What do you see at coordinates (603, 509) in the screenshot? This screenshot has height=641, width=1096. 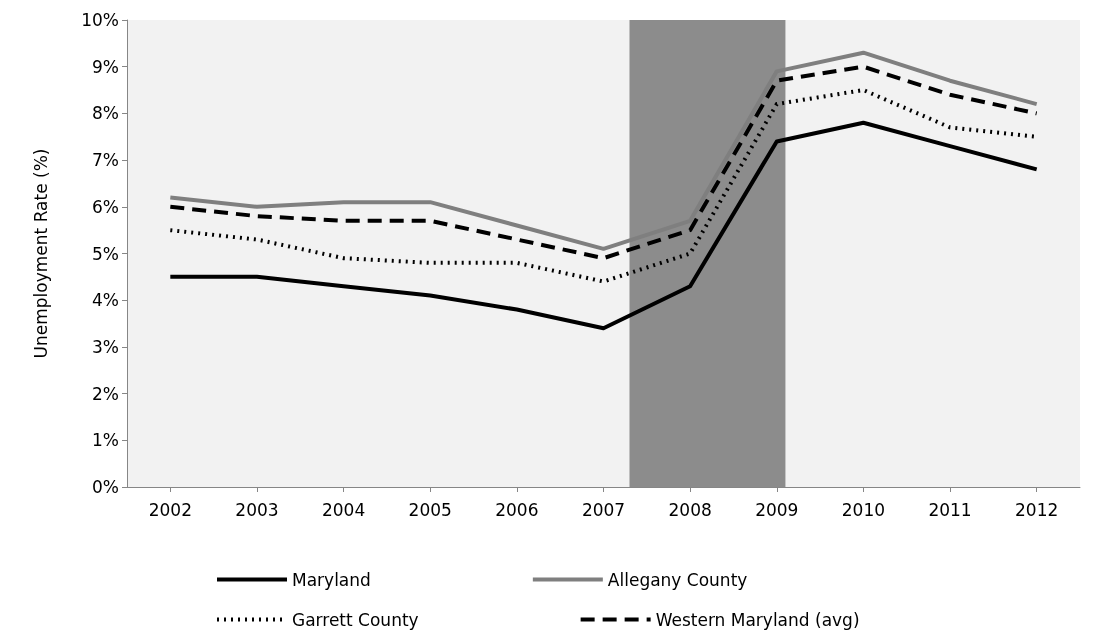 I see `x-tick-label: 2007` at bounding box center [603, 509].